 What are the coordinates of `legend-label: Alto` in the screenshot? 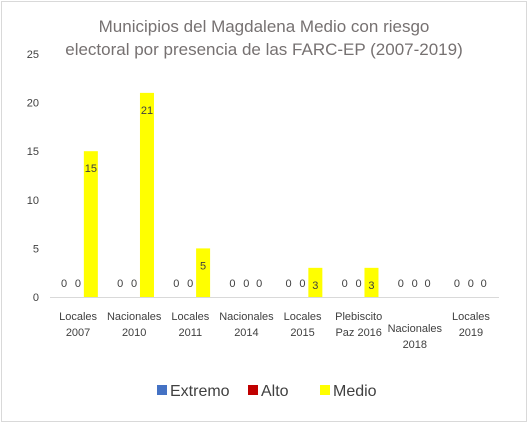 It's located at (275, 391).